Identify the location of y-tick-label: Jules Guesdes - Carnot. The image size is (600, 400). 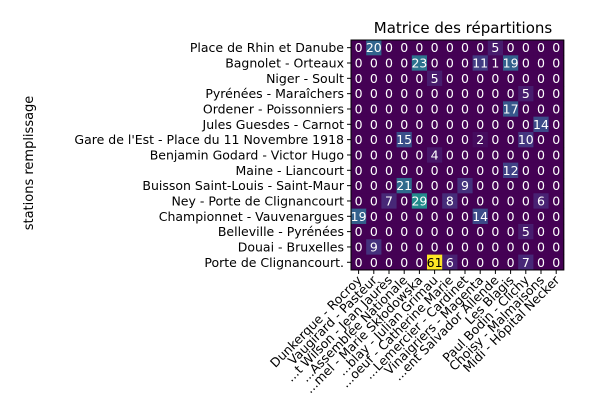
(273, 124).